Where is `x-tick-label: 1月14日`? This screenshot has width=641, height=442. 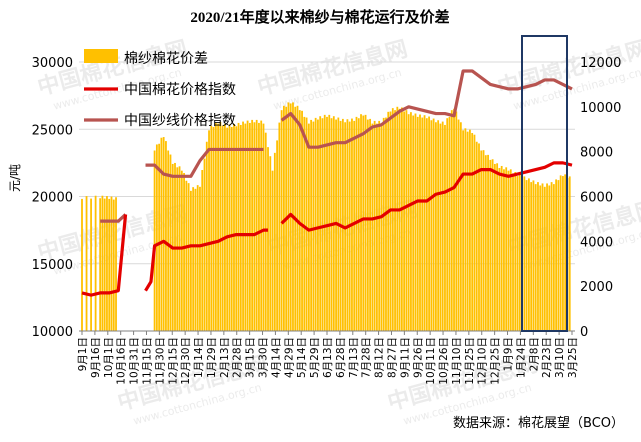
x-tick-label: 1月14日 is located at coordinates (199, 357).